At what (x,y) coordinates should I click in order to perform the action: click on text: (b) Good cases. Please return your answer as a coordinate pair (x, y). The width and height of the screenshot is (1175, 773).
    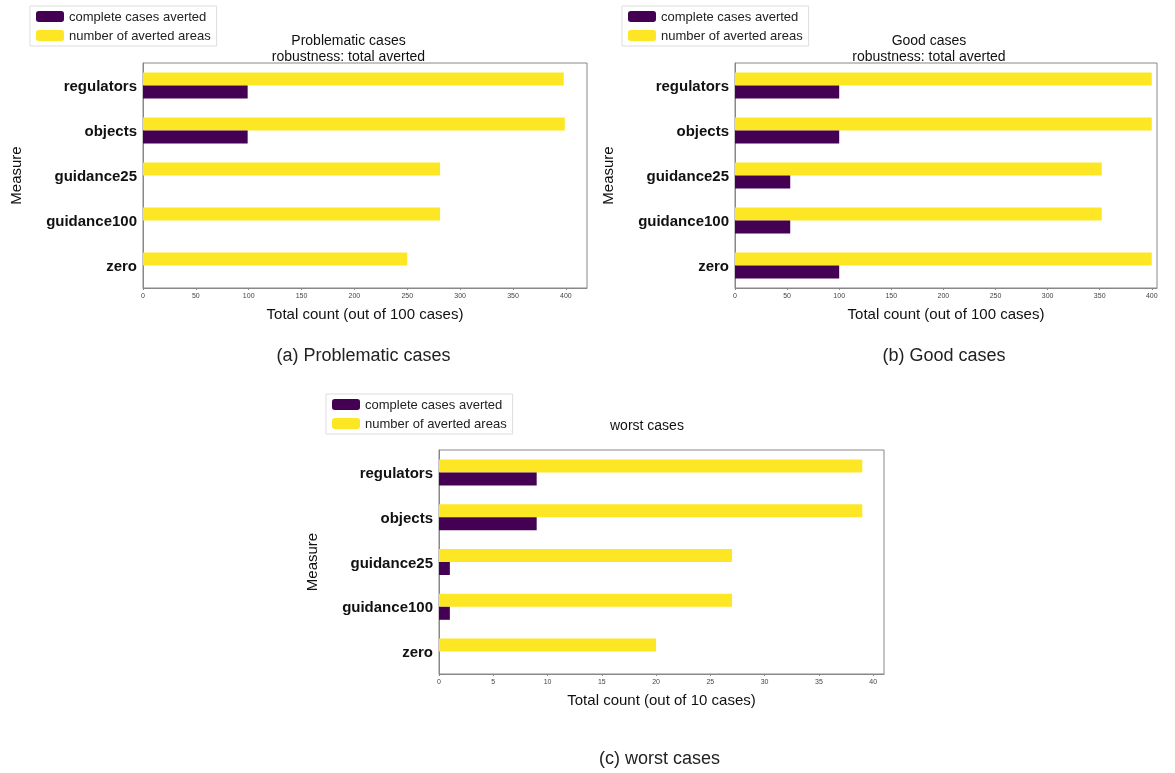
    Looking at the image, I should click on (944, 355).